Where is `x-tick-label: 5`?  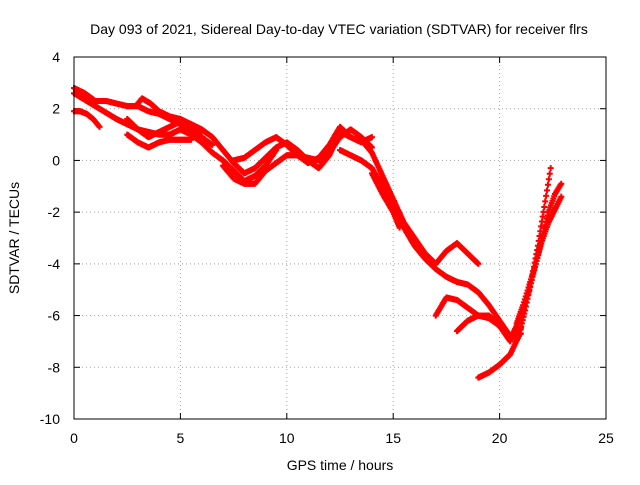 x-tick-label: 5 is located at coordinates (181, 438).